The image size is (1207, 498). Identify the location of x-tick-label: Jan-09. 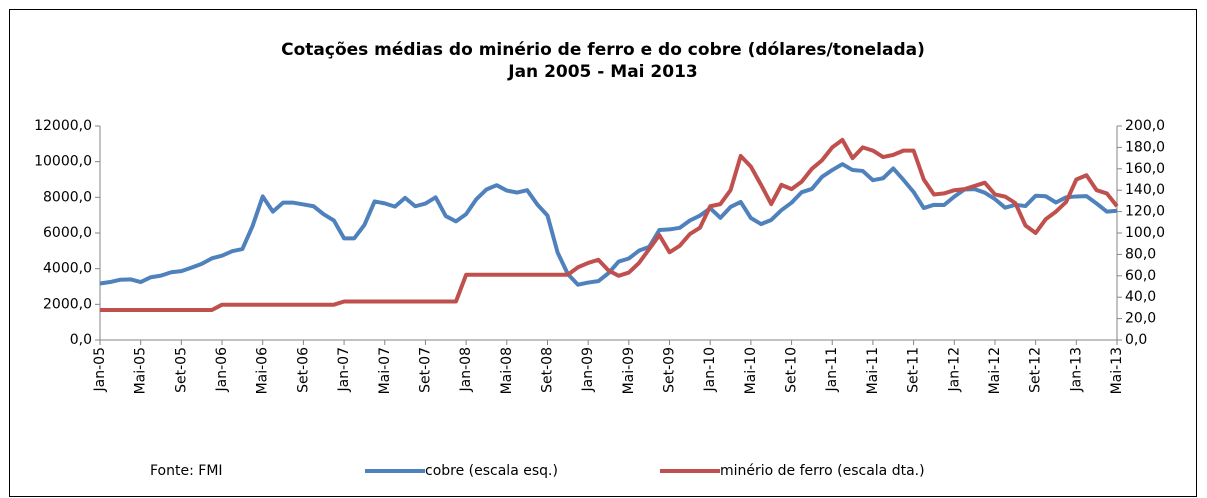
(588, 369).